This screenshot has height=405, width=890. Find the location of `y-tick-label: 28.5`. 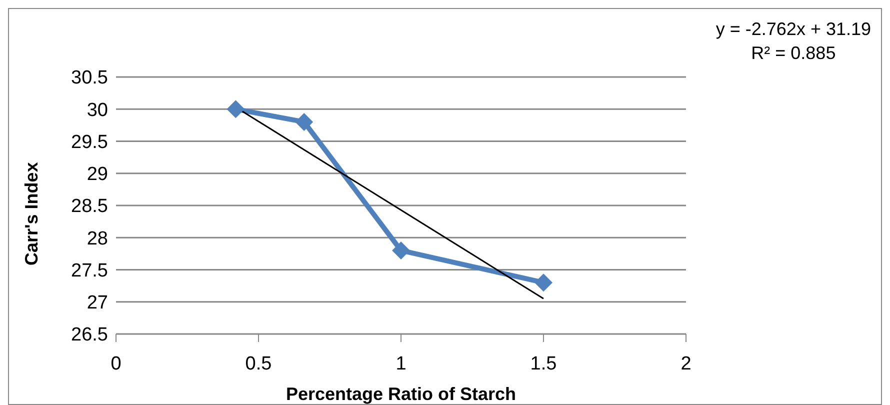

y-tick-label: 28.5 is located at coordinates (89, 207).